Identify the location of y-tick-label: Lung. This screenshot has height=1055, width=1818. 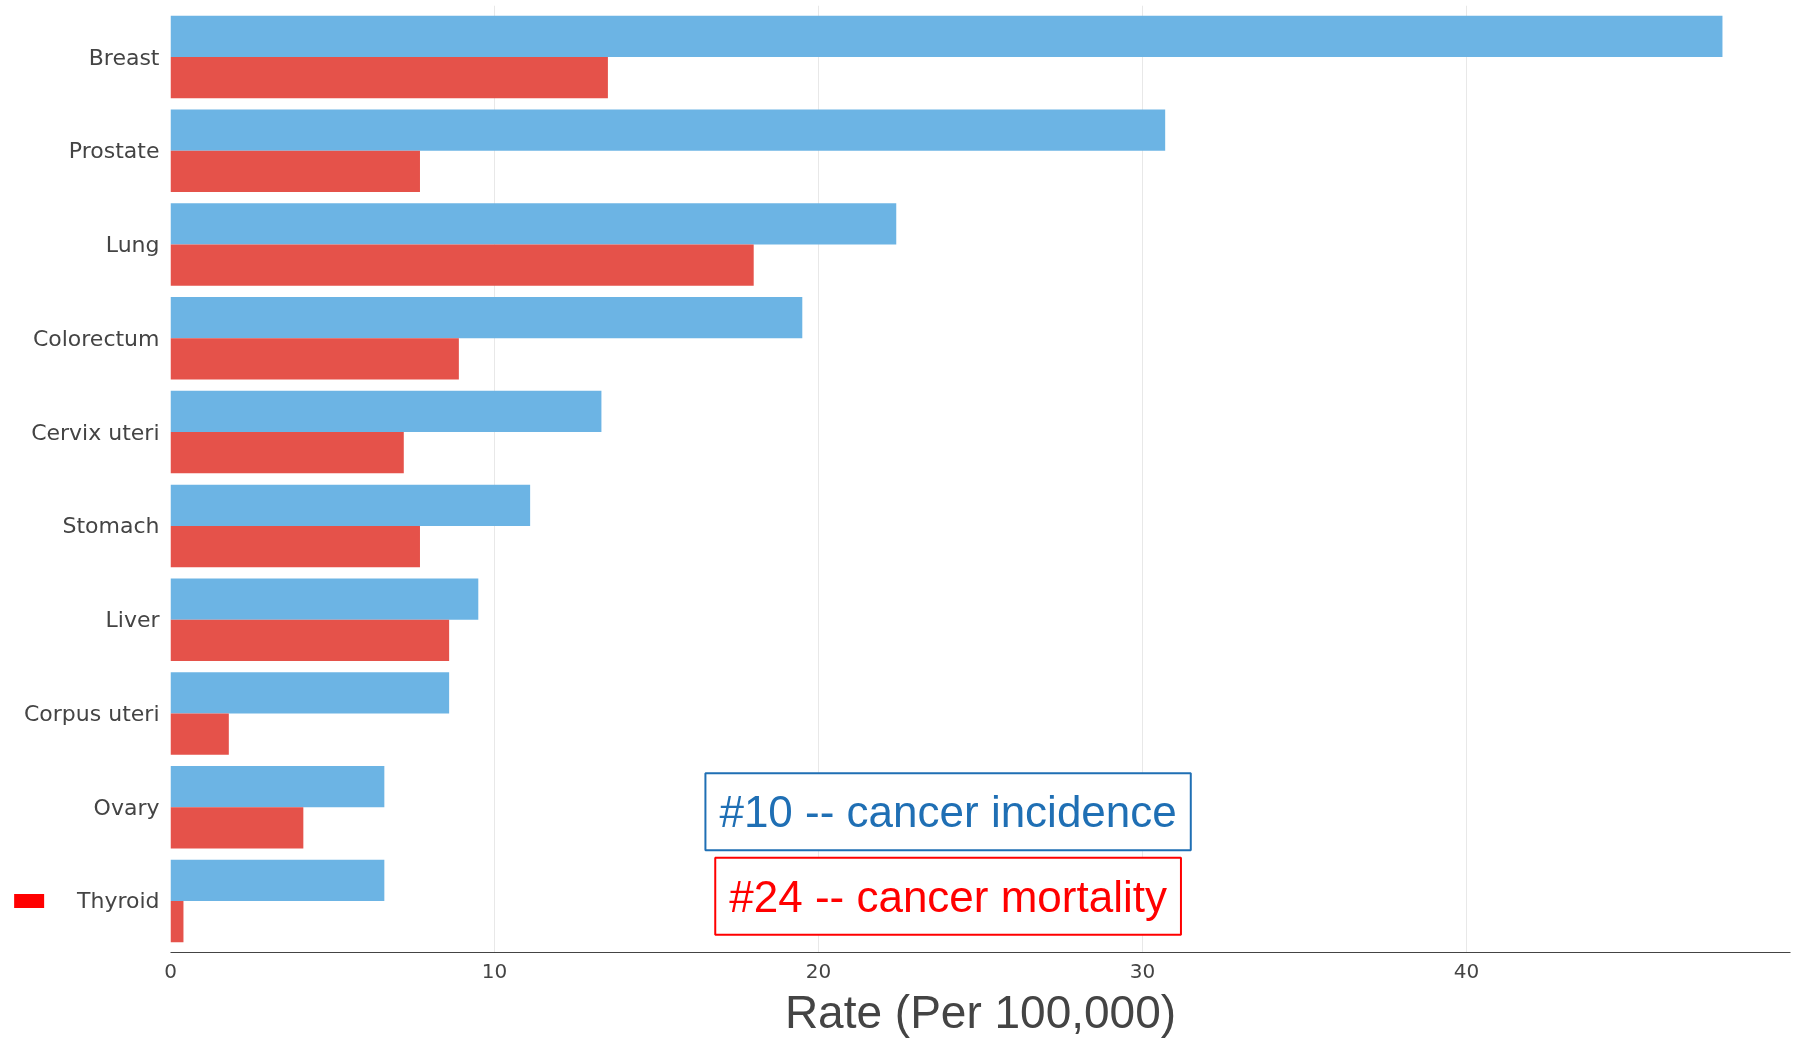
(132, 245).